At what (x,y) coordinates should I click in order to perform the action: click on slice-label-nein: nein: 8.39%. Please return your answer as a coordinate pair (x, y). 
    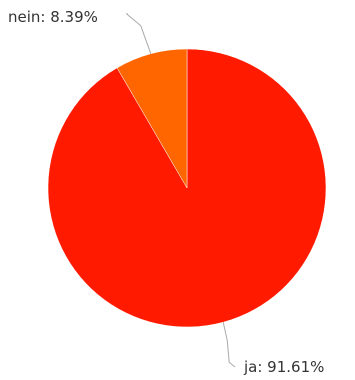
    Looking at the image, I should click on (53, 17).